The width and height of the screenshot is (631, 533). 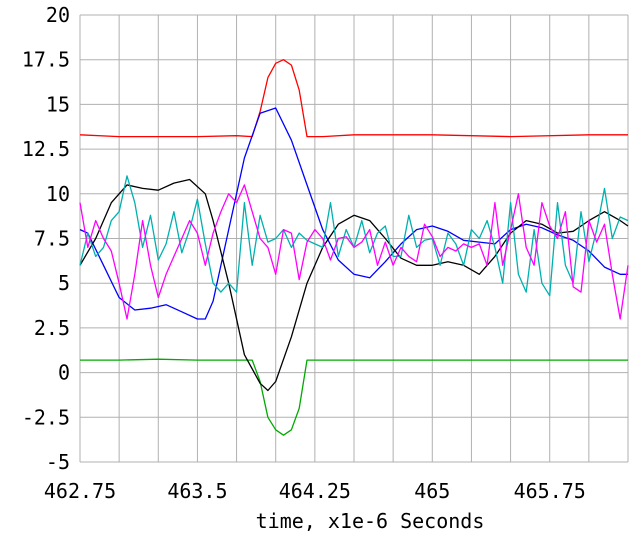 I want to click on y-tick-label: -2.5, so click(x=46, y=417).